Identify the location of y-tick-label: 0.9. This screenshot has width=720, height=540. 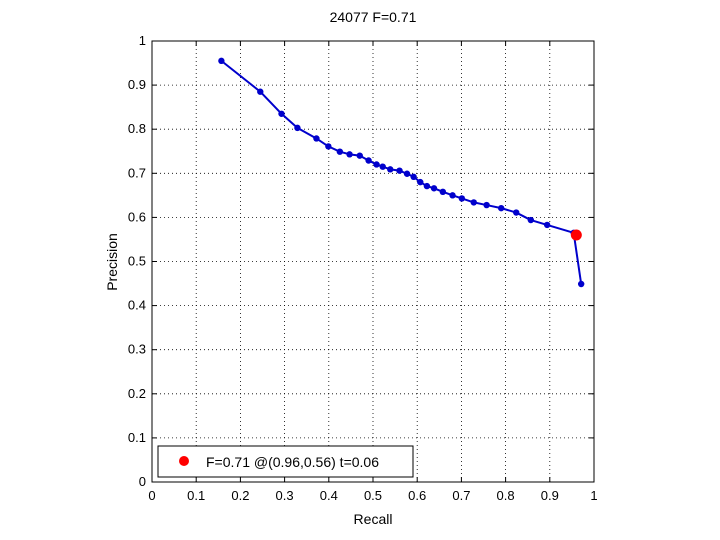
(137, 84).